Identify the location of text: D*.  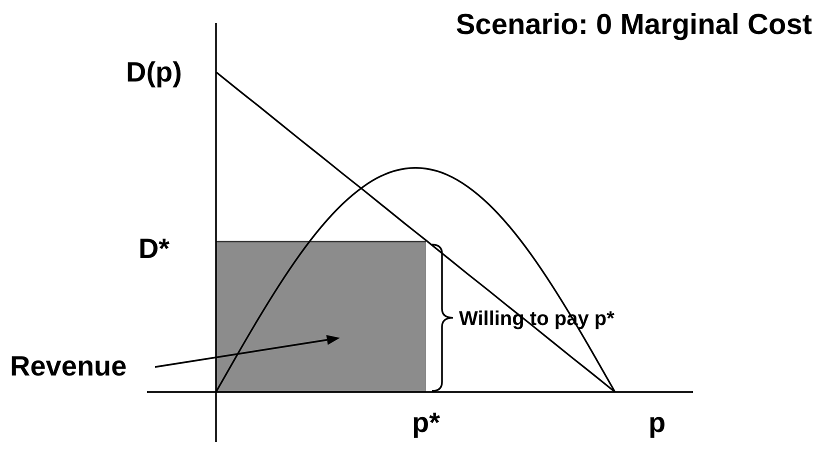
(154, 248).